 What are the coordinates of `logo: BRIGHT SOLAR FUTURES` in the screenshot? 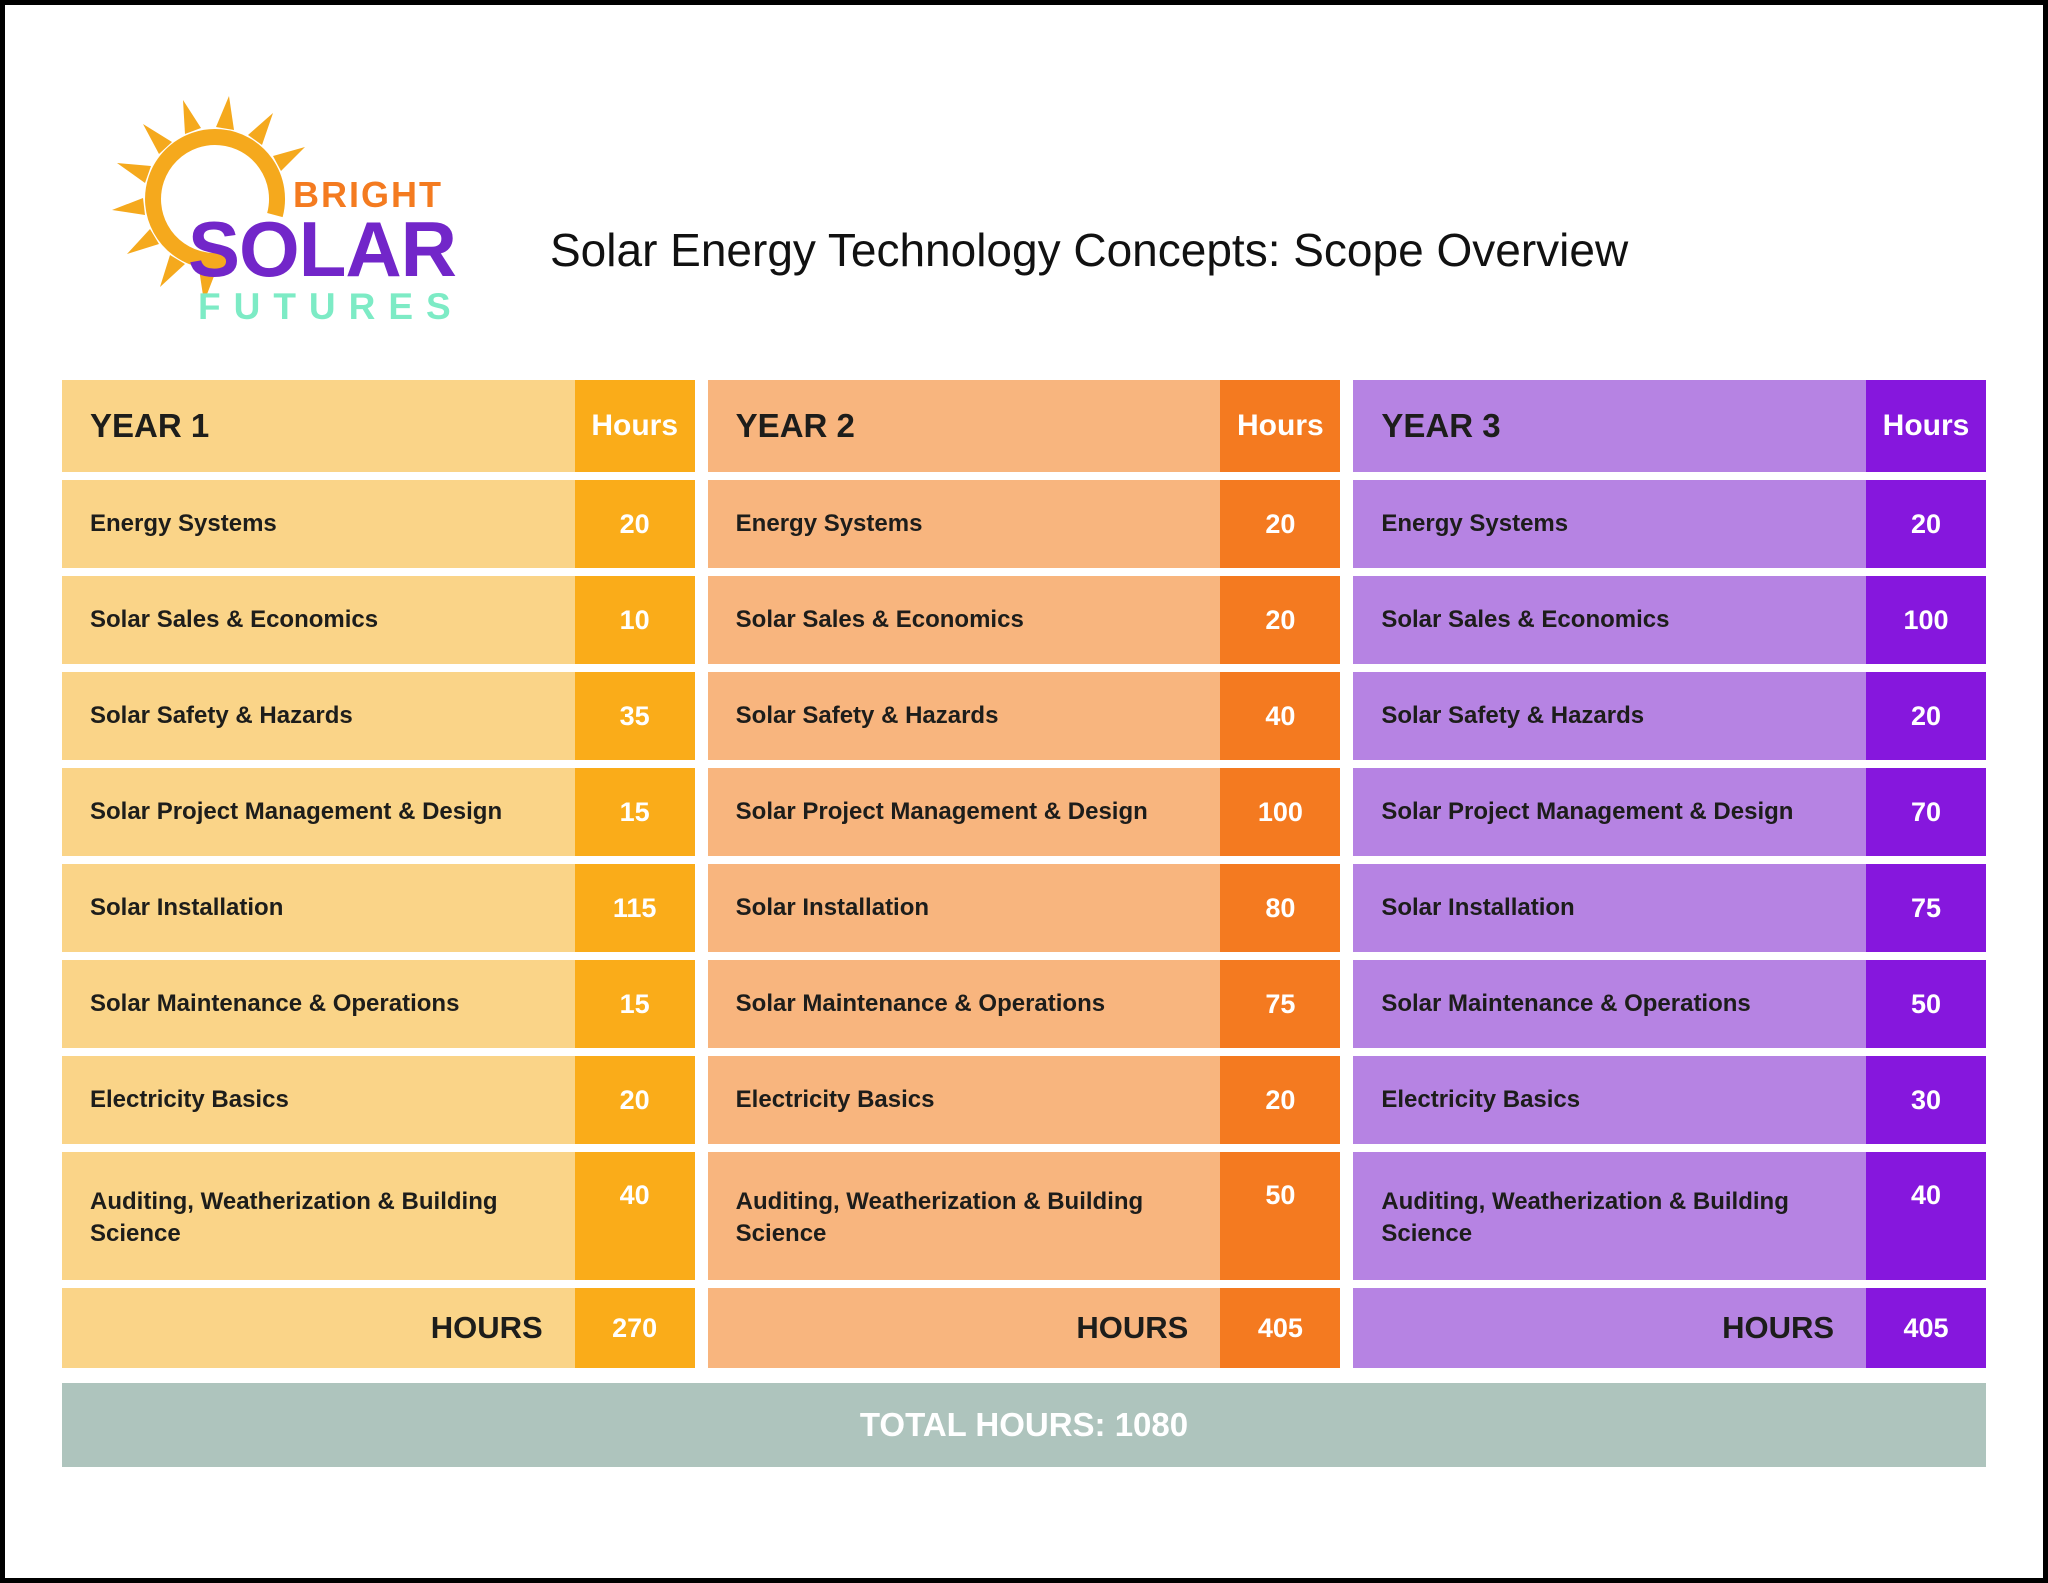 It's located at (245, 175).